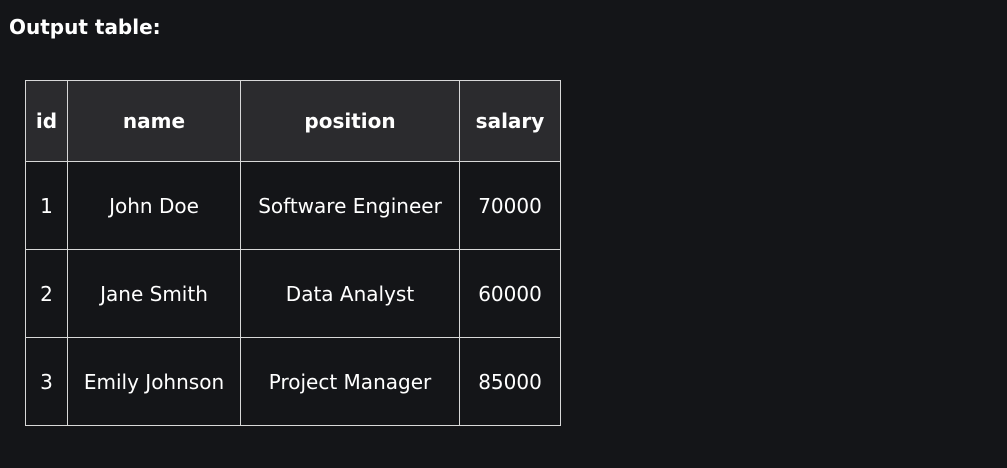 The height and width of the screenshot is (468, 1007). What do you see at coordinates (350, 205) in the screenshot?
I see `cell-position: Software Engineer` at bounding box center [350, 205].